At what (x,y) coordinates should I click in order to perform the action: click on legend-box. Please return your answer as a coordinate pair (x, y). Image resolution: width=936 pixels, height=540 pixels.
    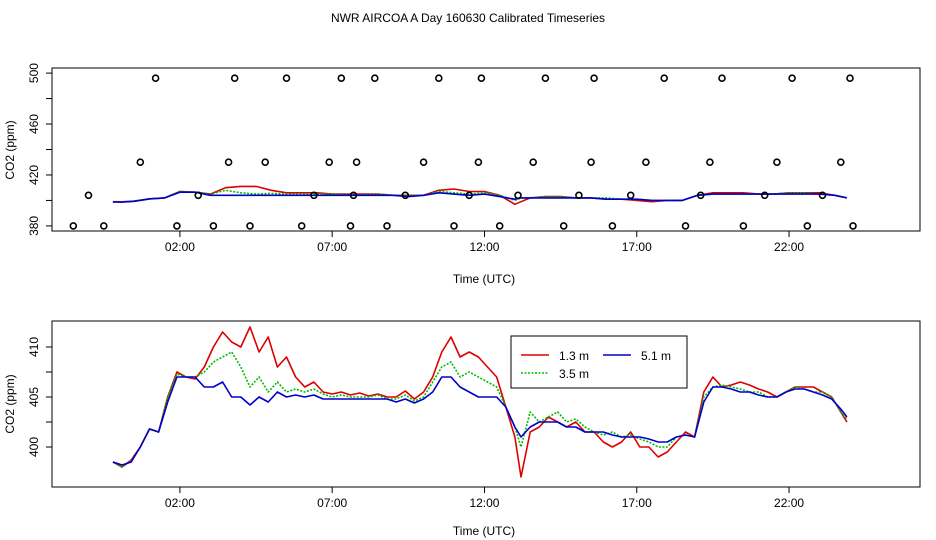
    Looking at the image, I should click on (599, 362).